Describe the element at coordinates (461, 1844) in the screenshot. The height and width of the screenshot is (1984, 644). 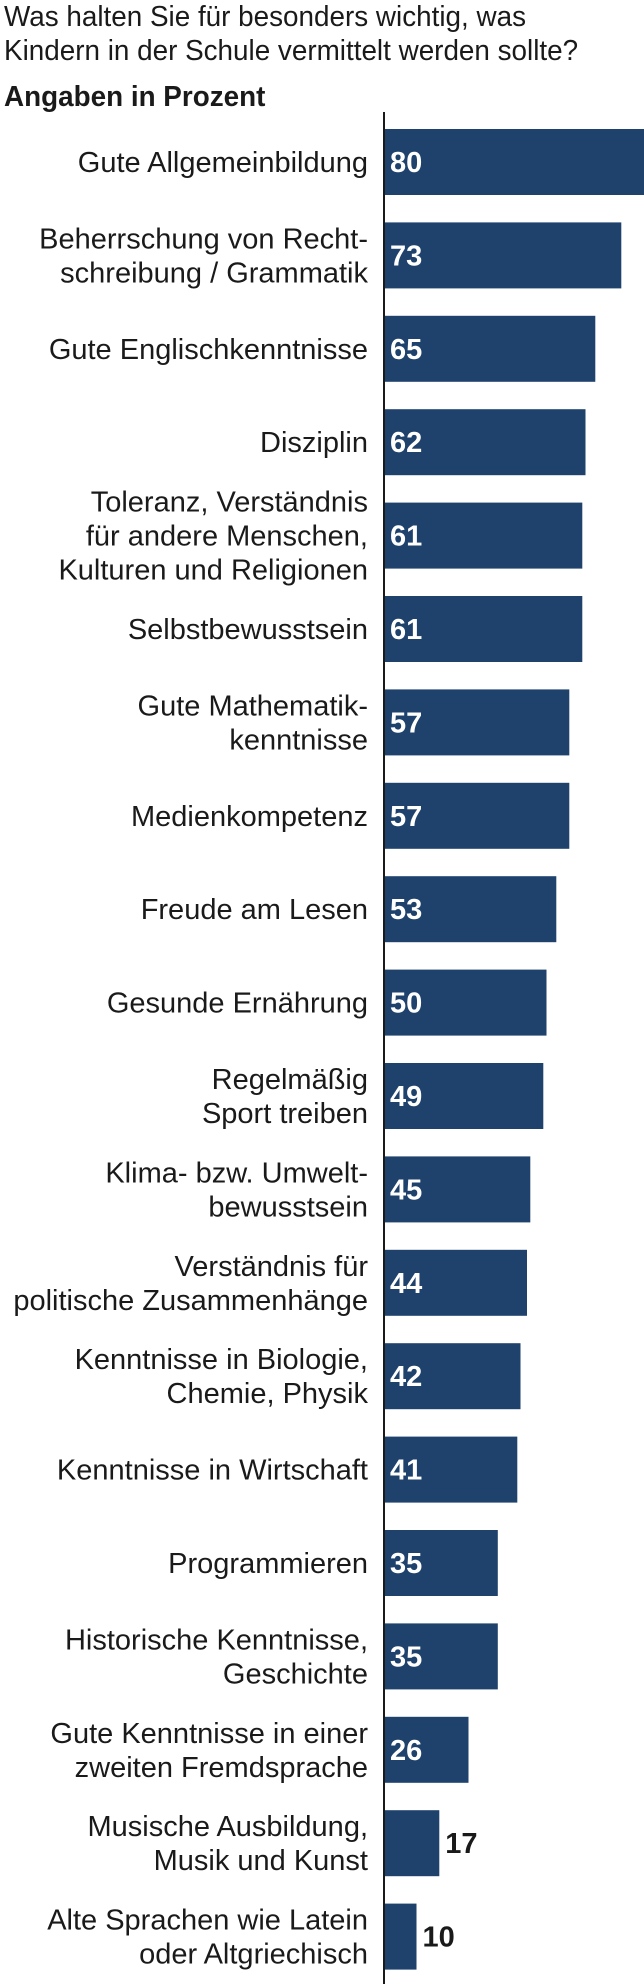
I see `bar-value-label: 17` at that location.